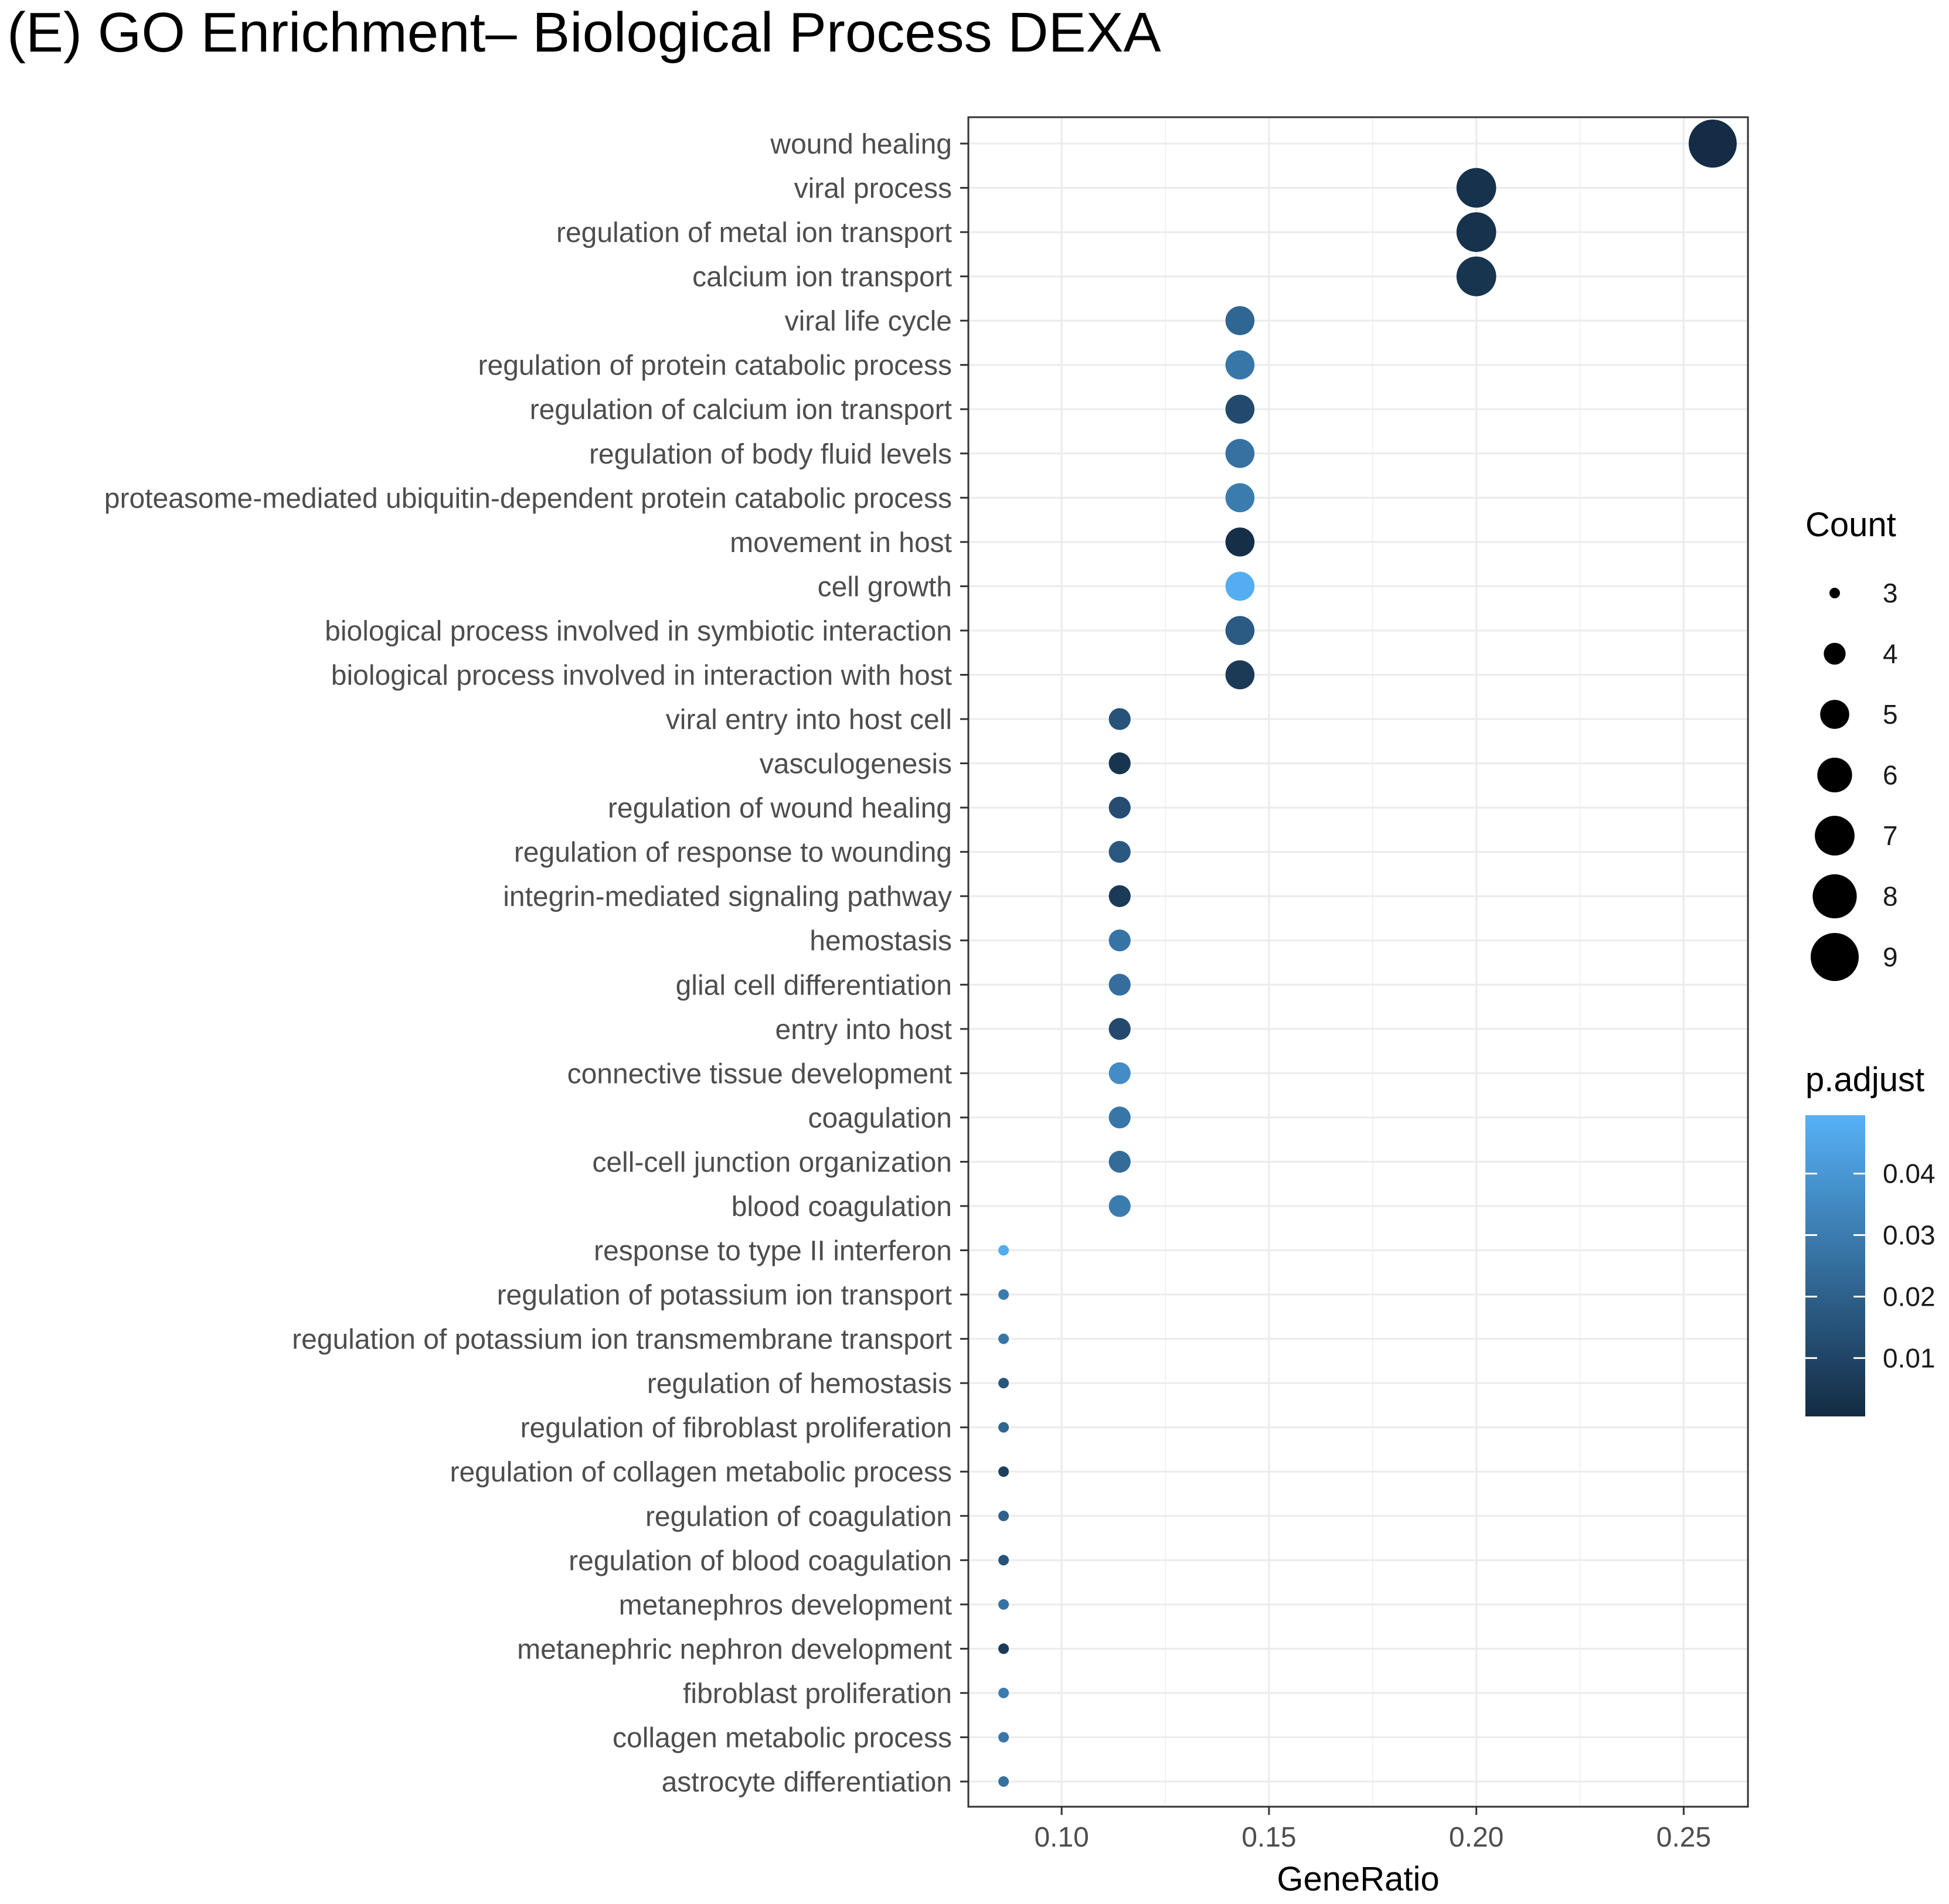  What do you see at coordinates (1850, 525) in the screenshot?
I see `legend-count-title: Count` at bounding box center [1850, 525].